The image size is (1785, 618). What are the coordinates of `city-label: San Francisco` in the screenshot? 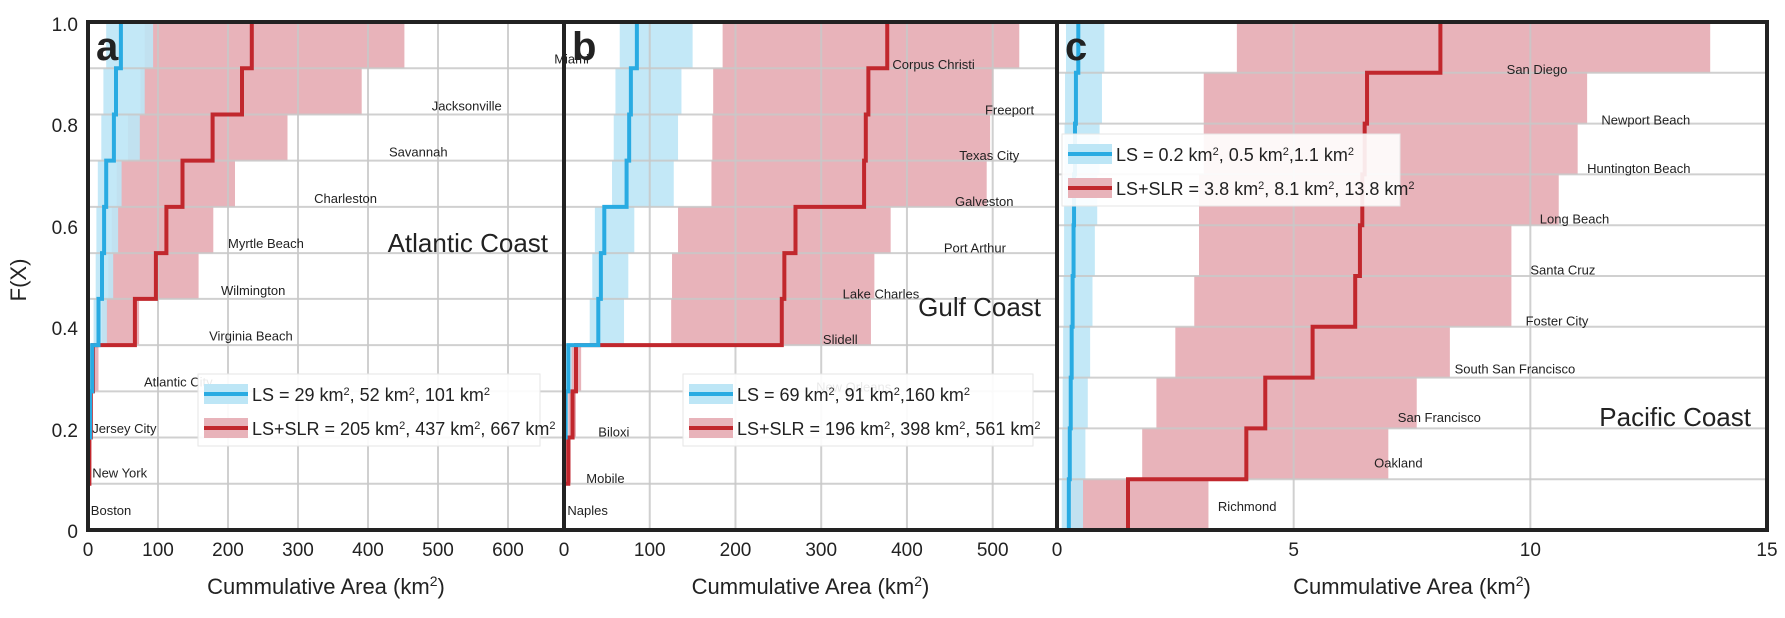 It's located at (1439, 417).